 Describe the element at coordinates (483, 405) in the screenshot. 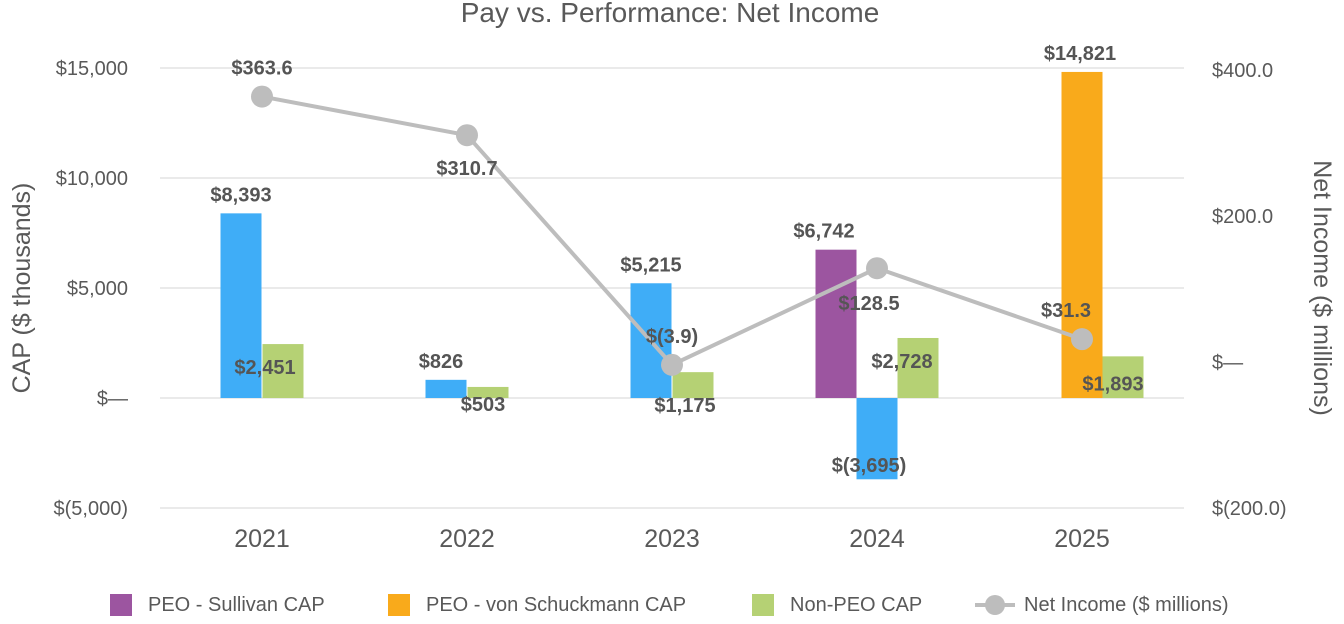

I see `bar-data-label: $503` at that location.